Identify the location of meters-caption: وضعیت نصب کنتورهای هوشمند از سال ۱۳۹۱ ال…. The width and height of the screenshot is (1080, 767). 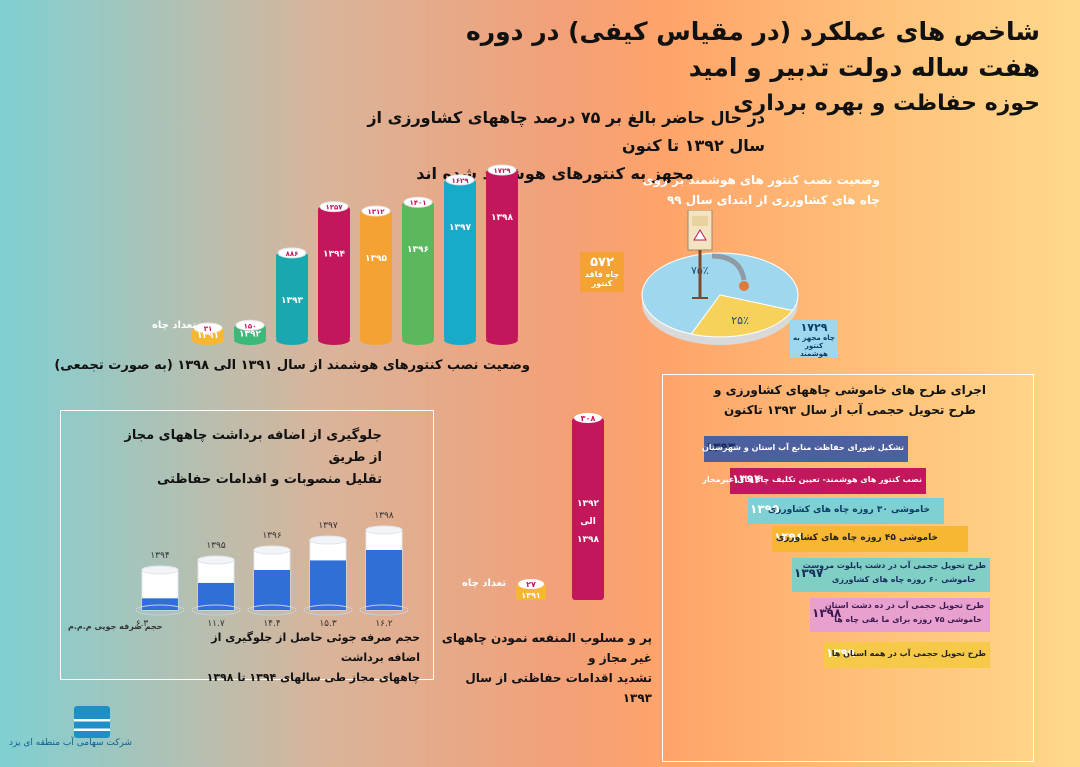
(347, 365).